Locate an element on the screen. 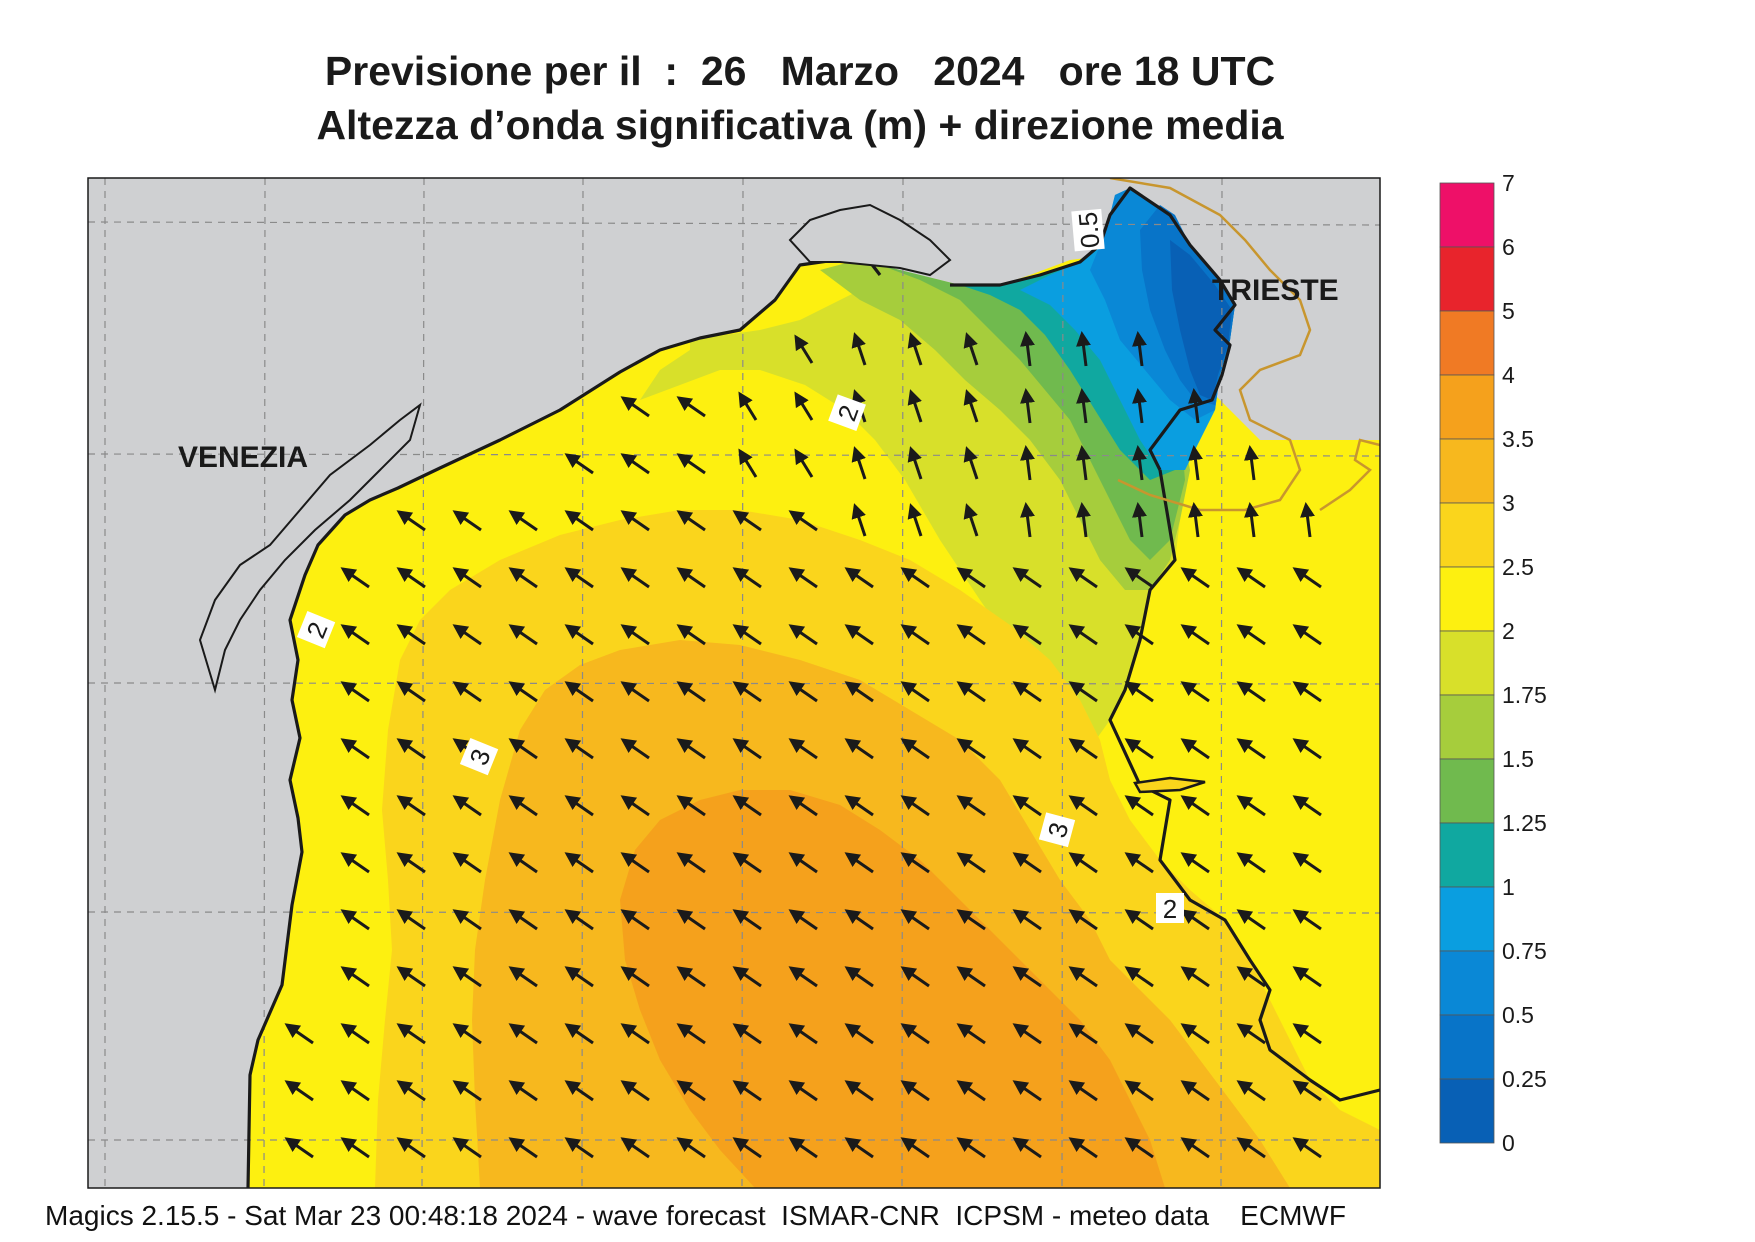 The width and height of the screenshot is (1755, 1242). legend-label: 3 is located at coordinates (1508, 503).